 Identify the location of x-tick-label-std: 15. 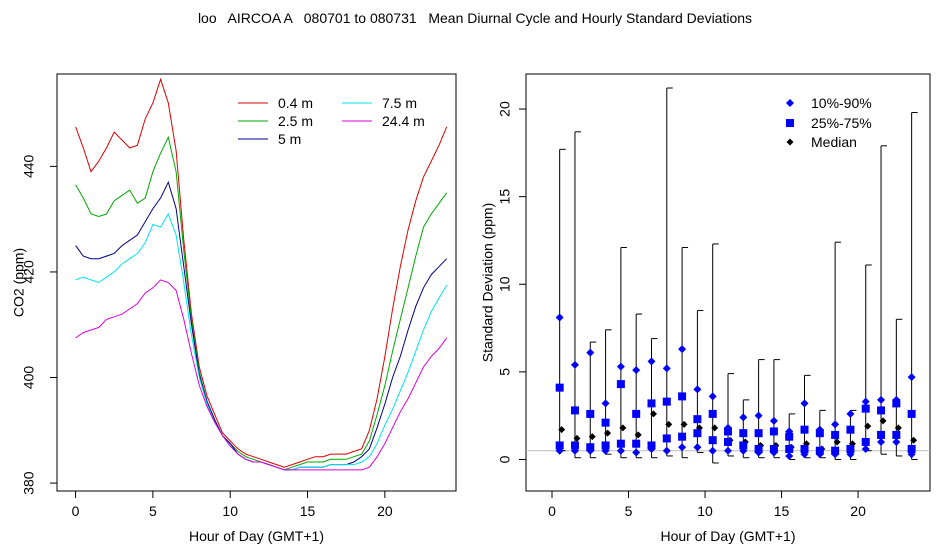
(782, 511).